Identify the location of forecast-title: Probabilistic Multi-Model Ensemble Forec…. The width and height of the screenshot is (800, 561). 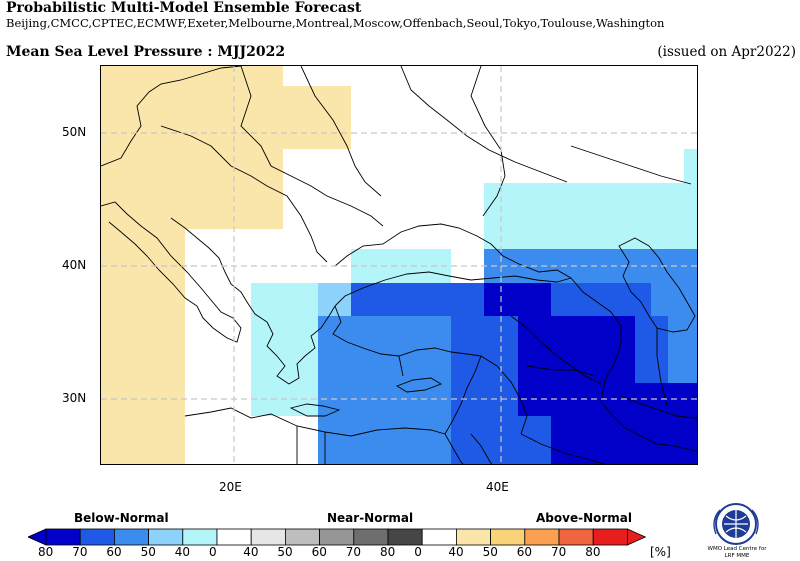
(184, 8).